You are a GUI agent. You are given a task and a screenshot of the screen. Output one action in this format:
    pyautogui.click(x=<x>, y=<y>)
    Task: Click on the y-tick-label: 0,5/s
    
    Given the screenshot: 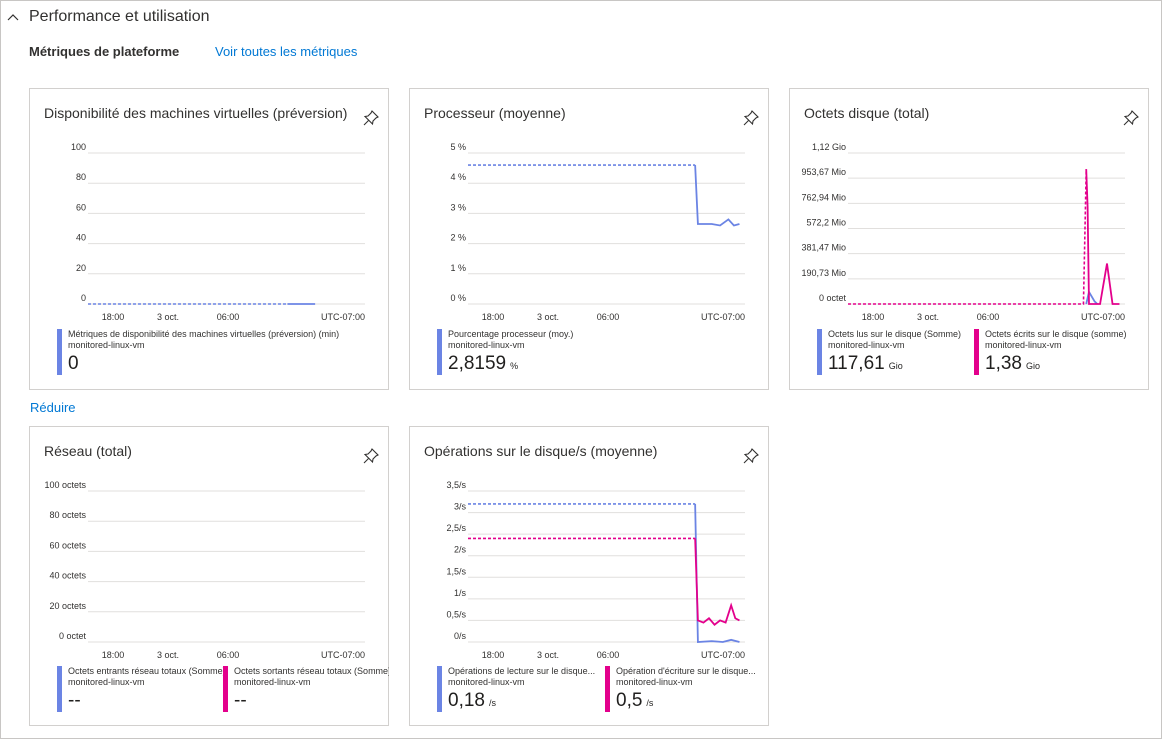 What is the action you would take?
    pyautogui.click(x=456, y=614)
    